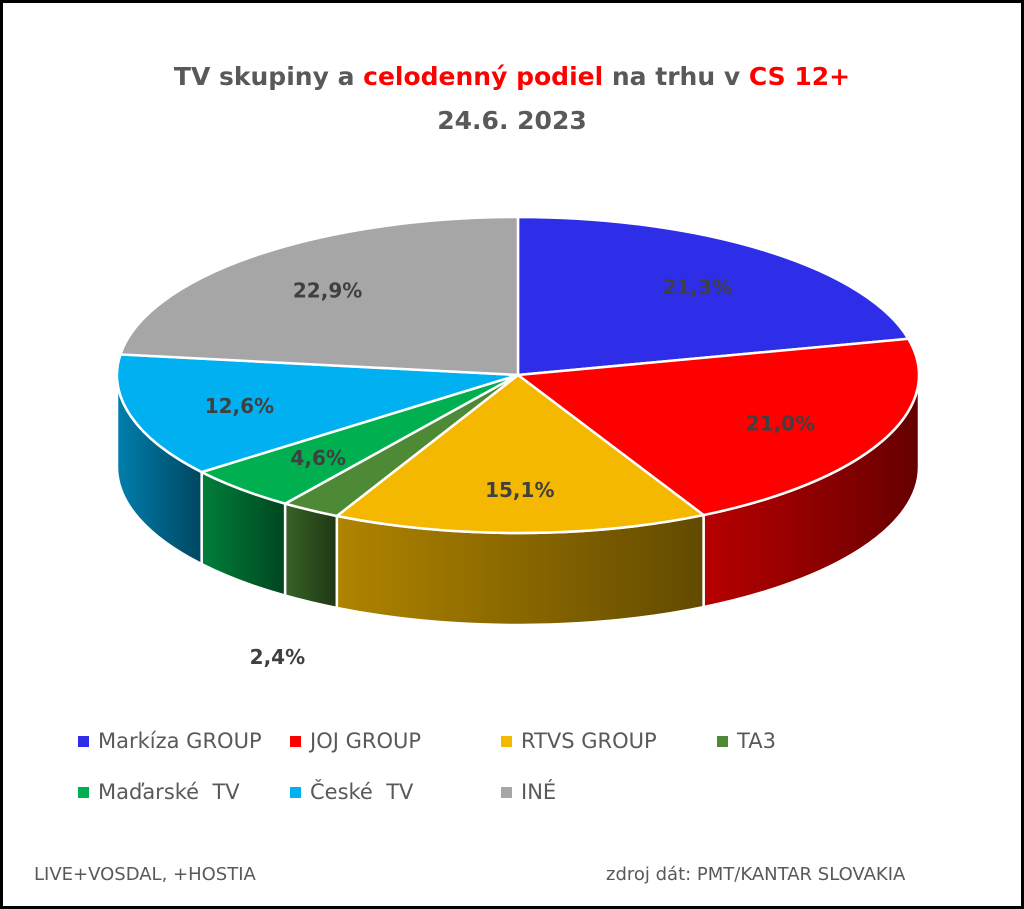  What do you see at coordinates (180, 741) in the screenshot?
I see `legend-label: Markíza GROUP` at bounding box center [180, 741].